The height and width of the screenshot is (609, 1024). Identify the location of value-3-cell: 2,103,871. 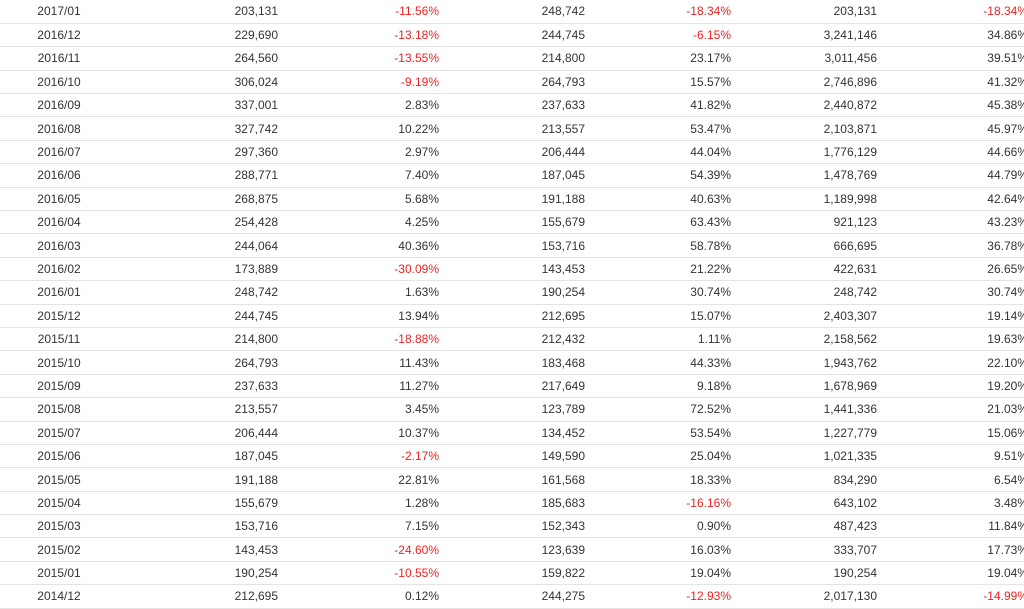
(850, 128).